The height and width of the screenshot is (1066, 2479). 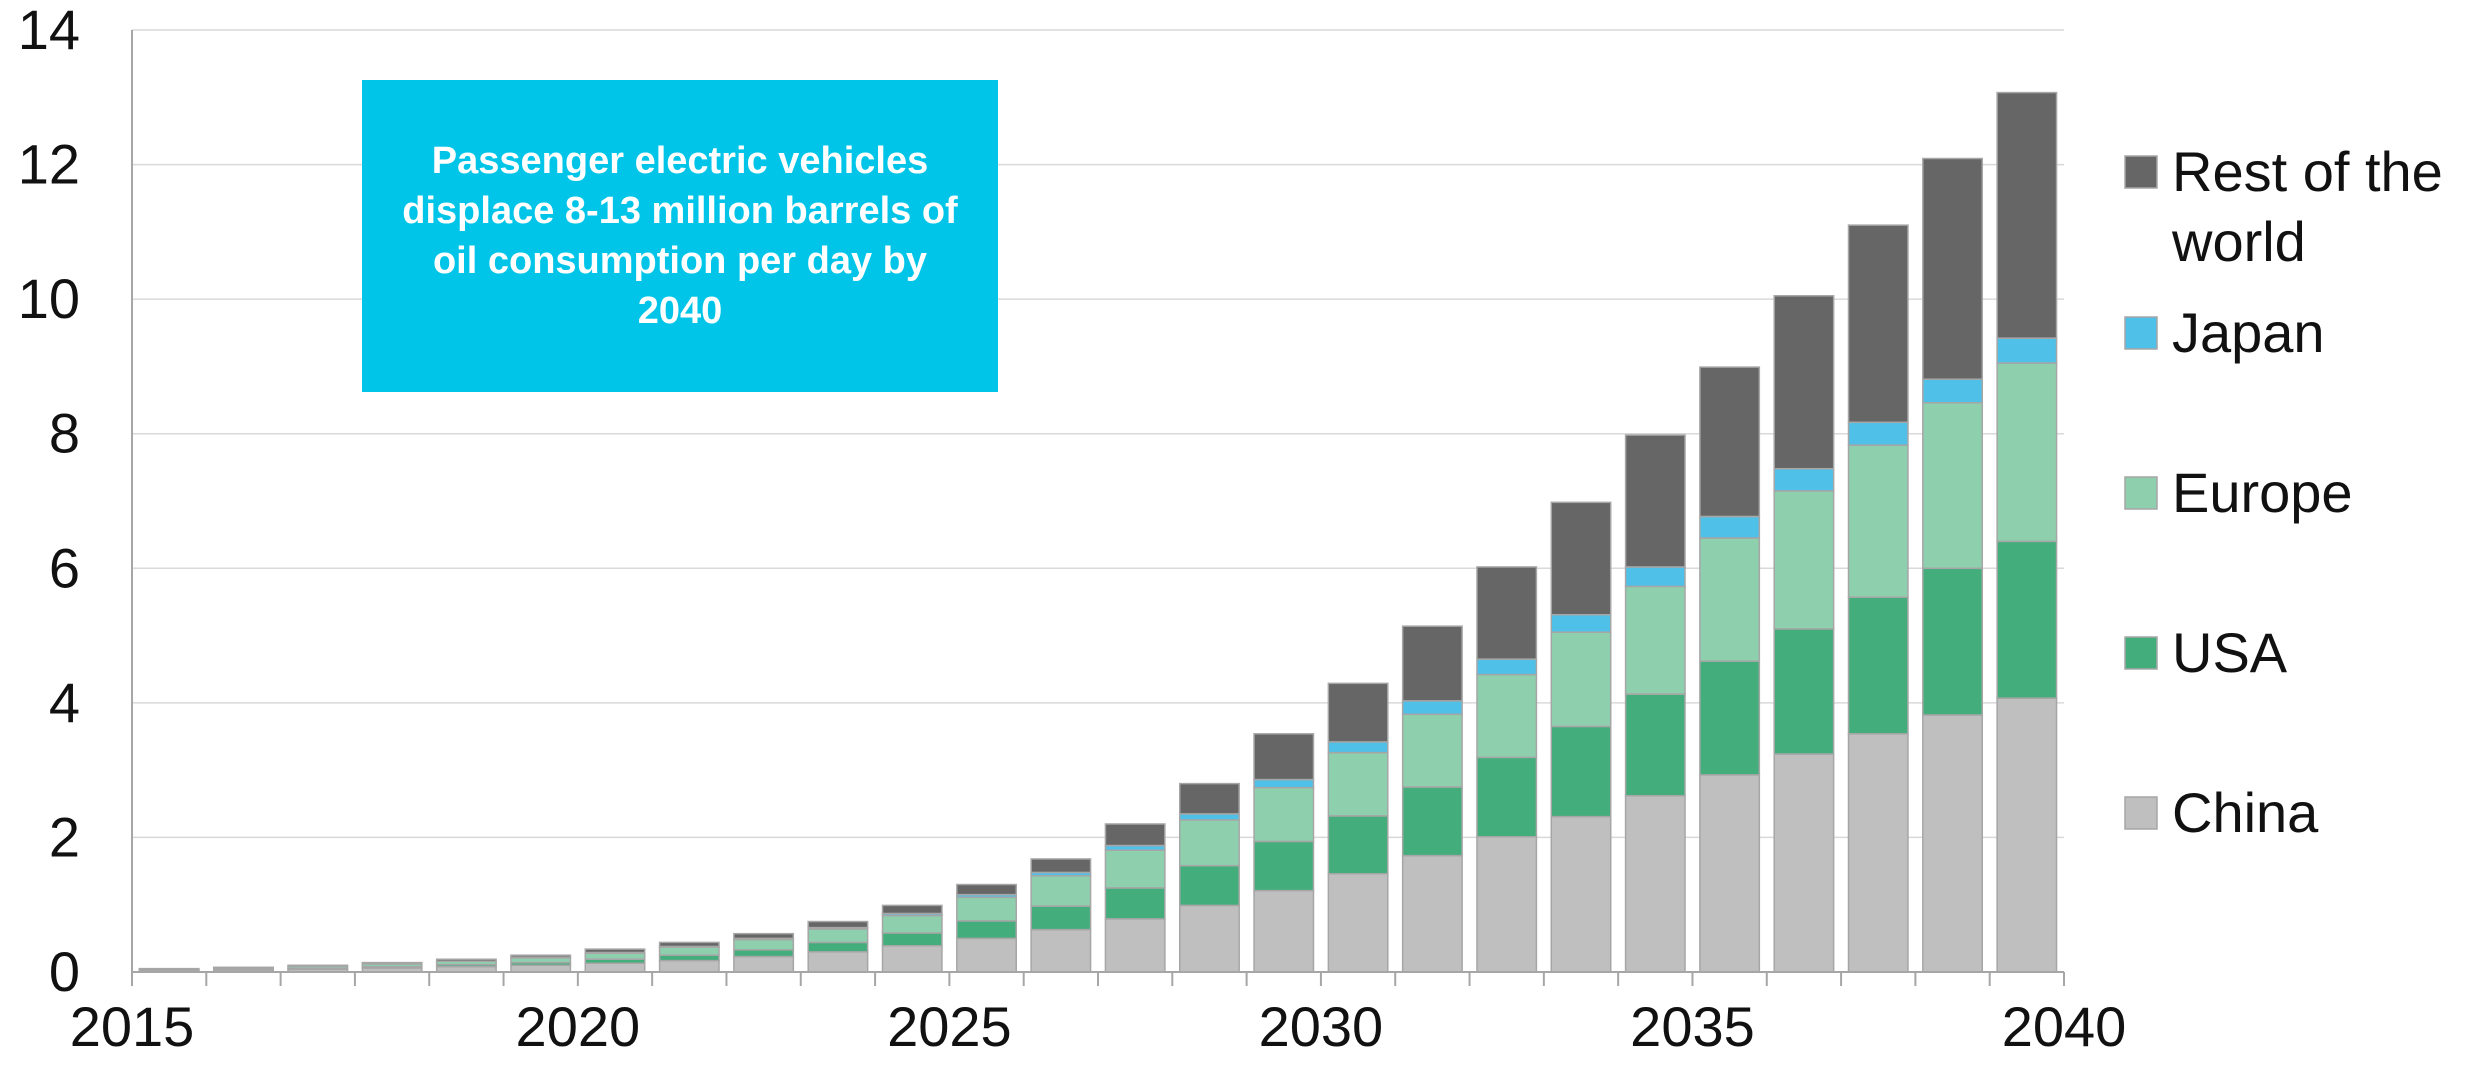 I want to click on x-tick-label: 2040, so click(x=2064, y=1026).